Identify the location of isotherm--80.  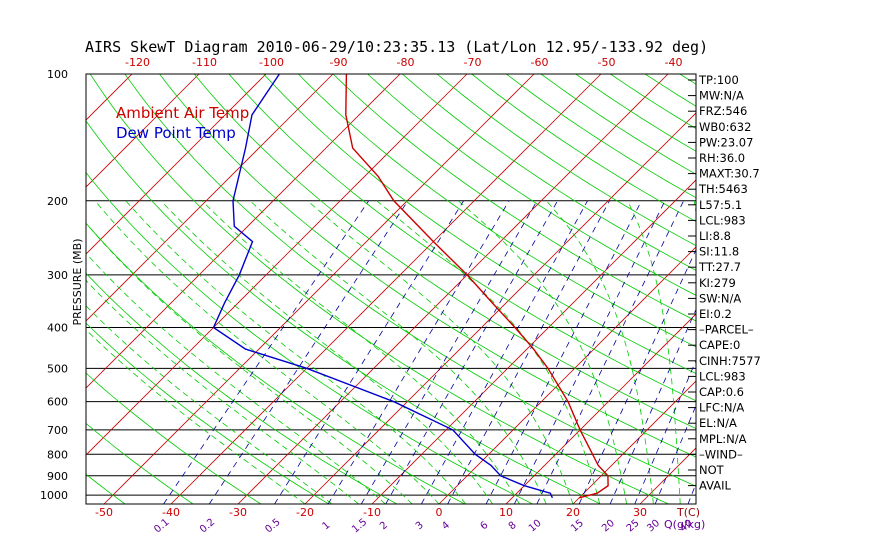
(210, 198).